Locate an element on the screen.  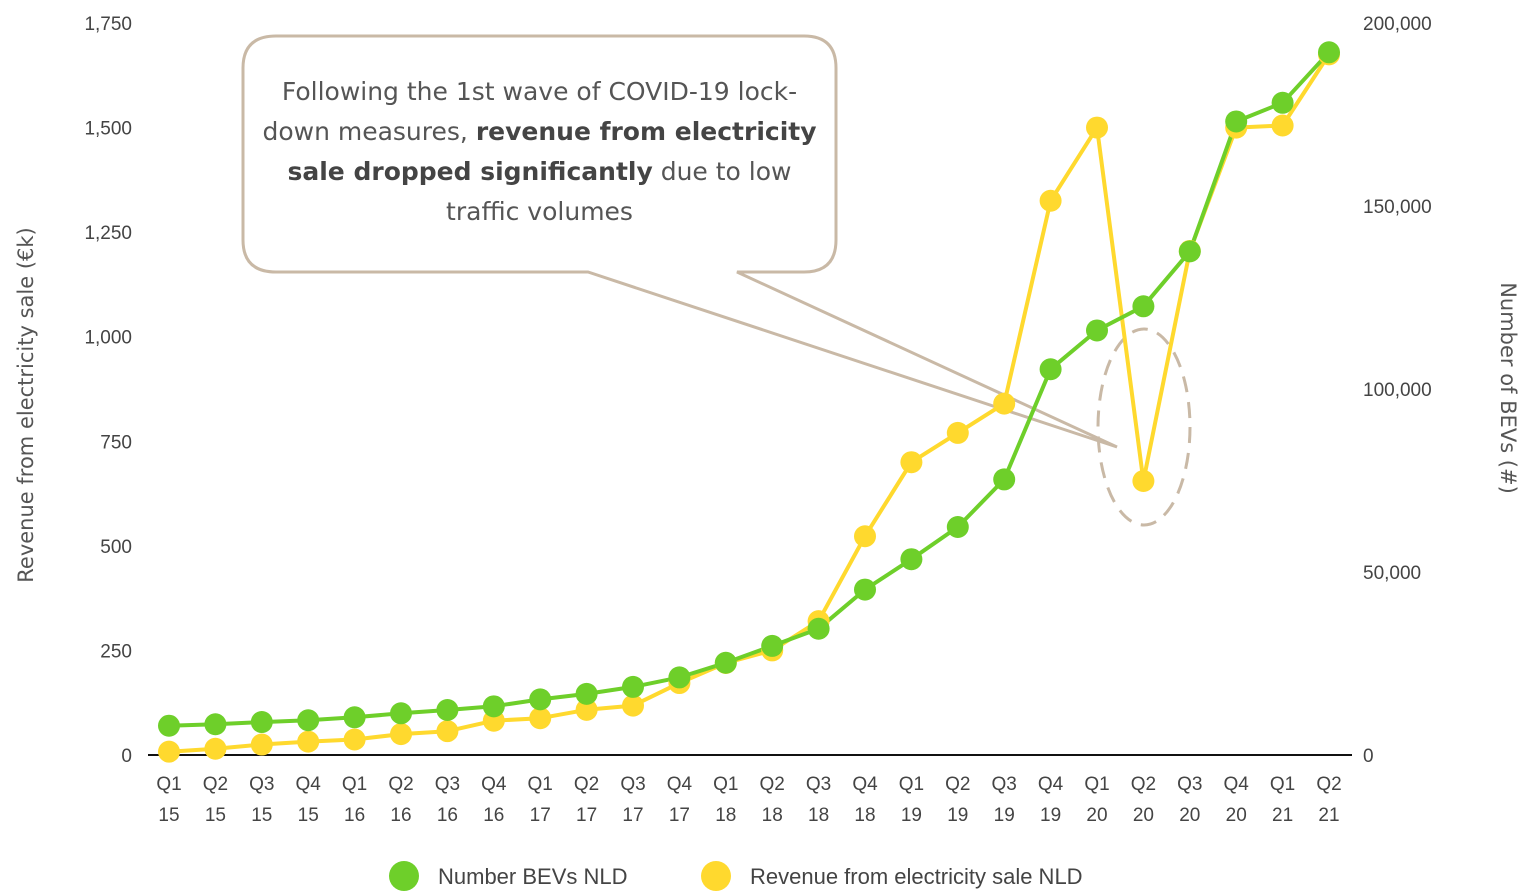
right-tick-label: 150,000 is located at coordinates (1397, 207).